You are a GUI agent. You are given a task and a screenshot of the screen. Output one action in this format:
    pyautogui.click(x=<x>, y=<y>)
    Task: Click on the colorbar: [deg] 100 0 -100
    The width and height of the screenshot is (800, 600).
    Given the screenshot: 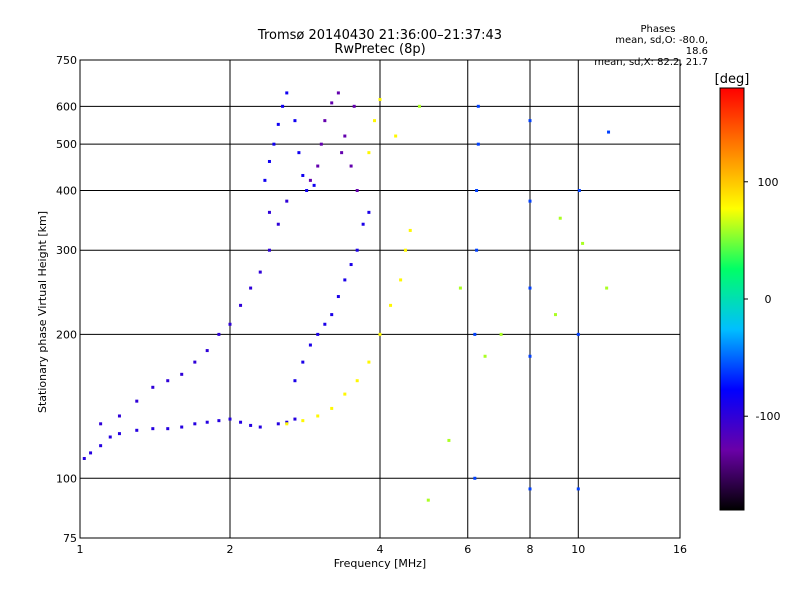 What is the action you would take?
    pyautogui.click(x=748, y=291)
    